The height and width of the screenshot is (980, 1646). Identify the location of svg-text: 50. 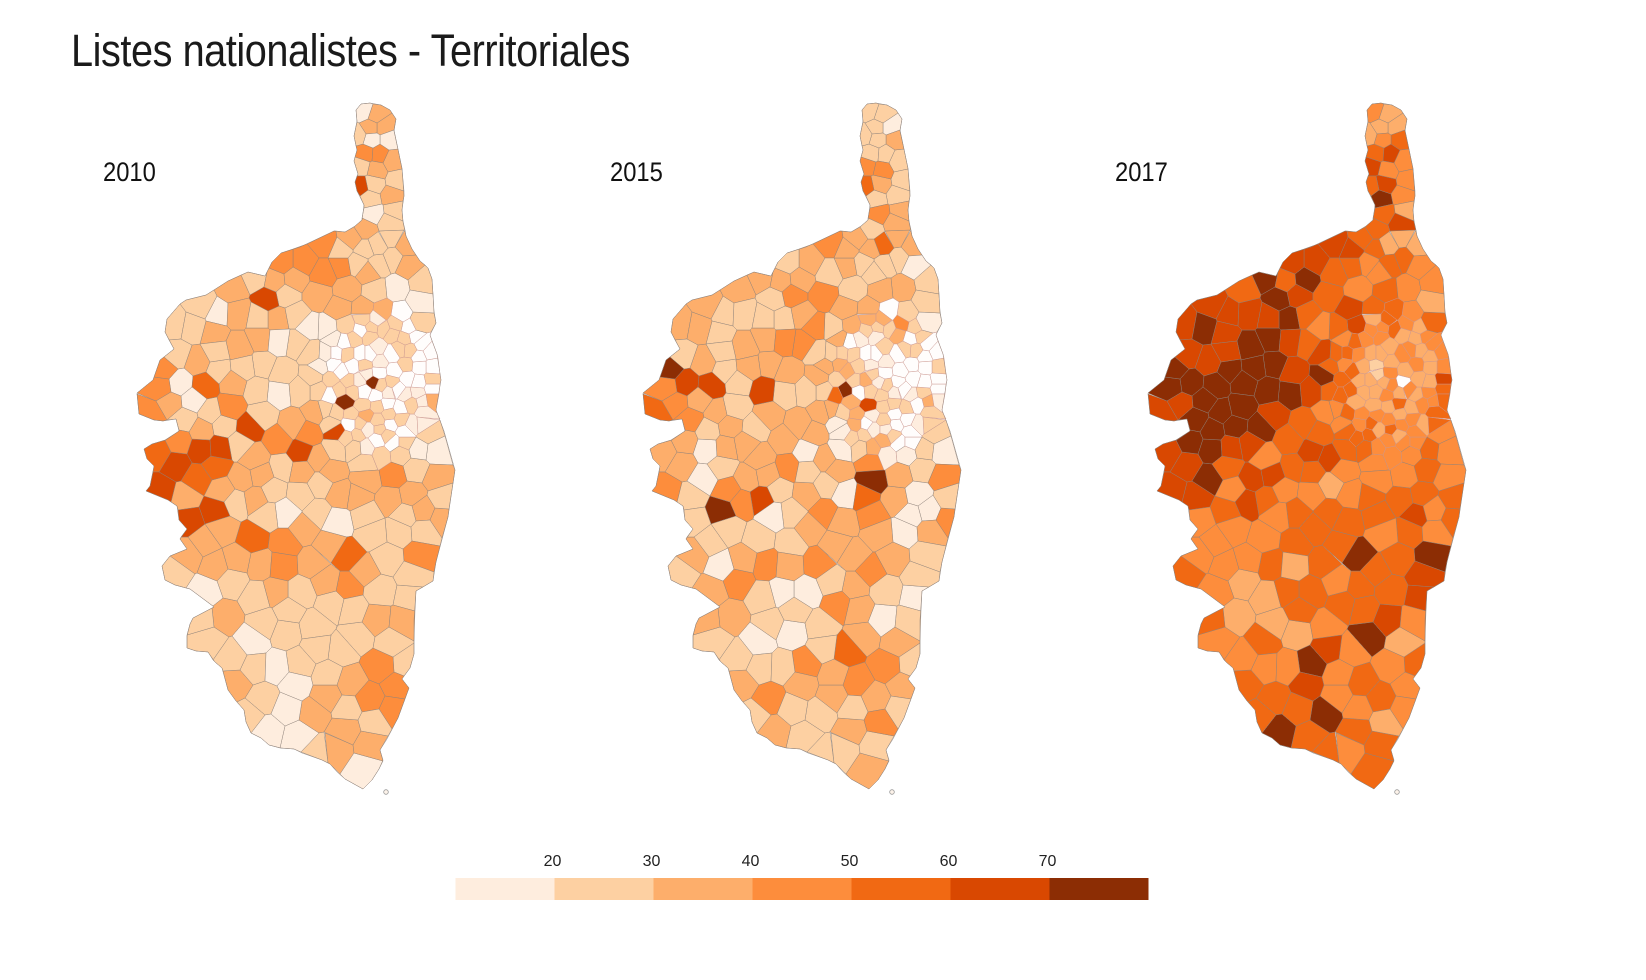
(850, 861).